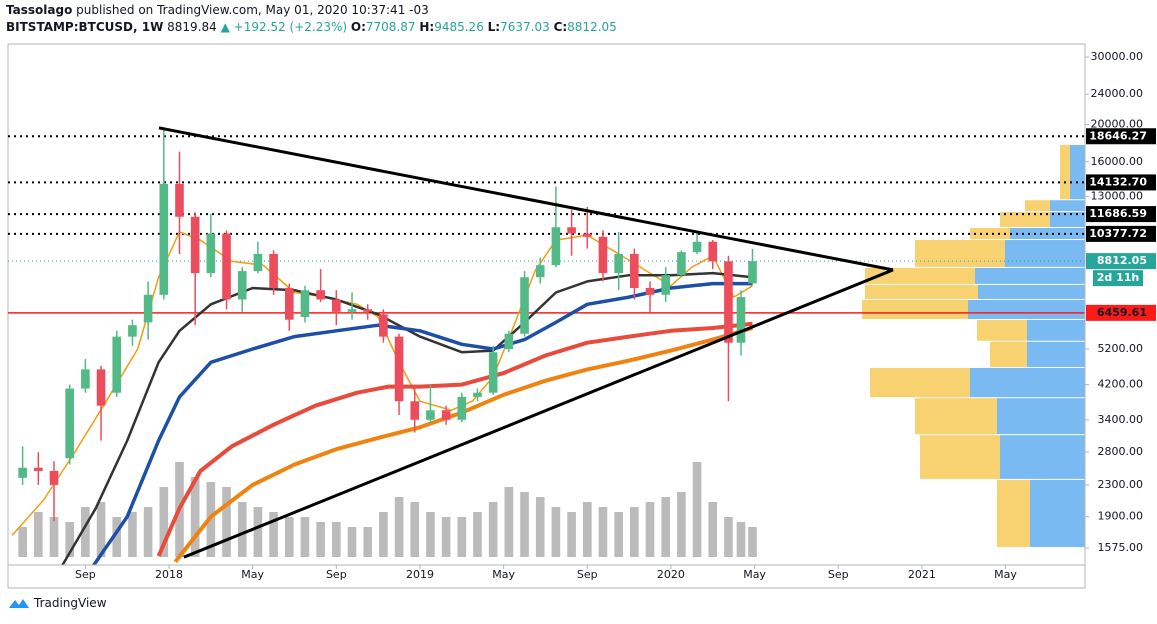 The width and height of the screenshot is (1157, 624). Describe the element at coordinates (390, 27) in the screenshot. I see `open: 7708.87` at that location.